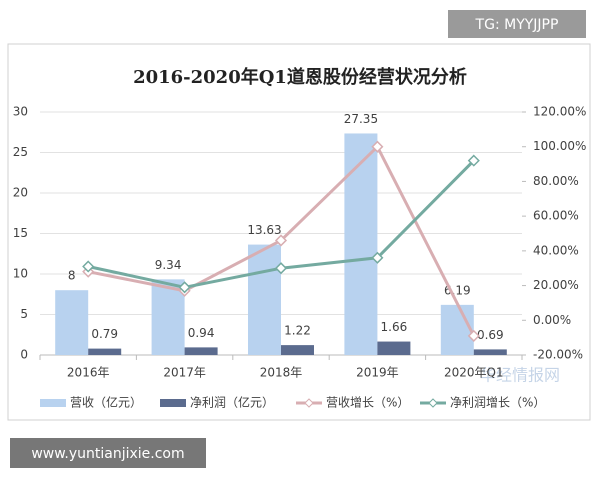  What do you see at coordinates (72, 276) in the screenshot?
I see `data-label: 8` at bounding box center [72, 276].